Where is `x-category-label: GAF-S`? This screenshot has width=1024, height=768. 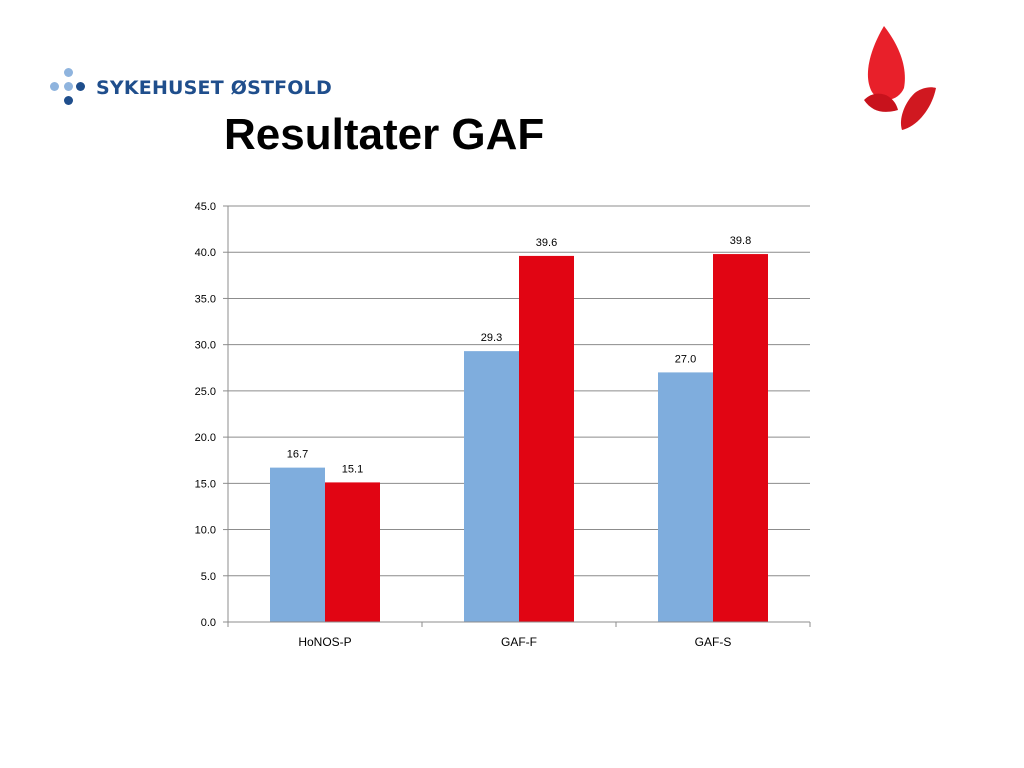 x-category-label: GAF-S is located at coordinates (713, 642).